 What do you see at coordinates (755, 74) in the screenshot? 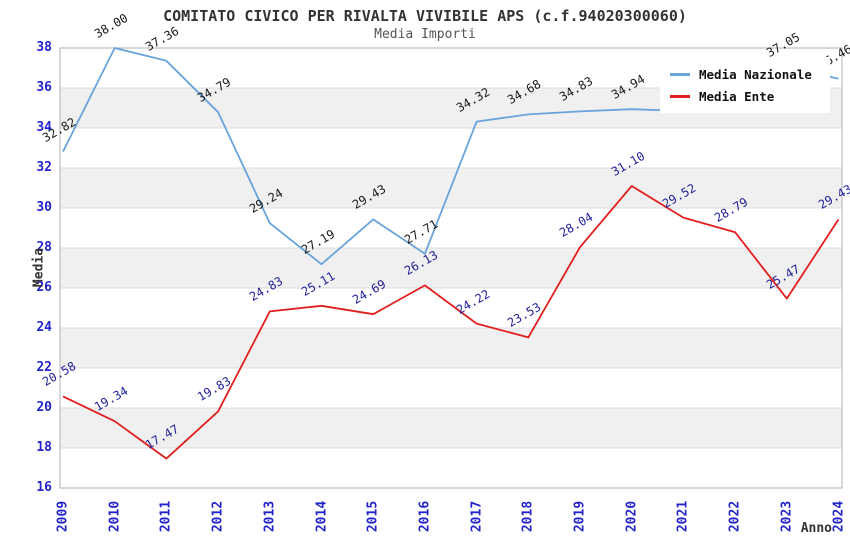
I see `legend-label: Media Nazionale` at bounding box center [755, 74].